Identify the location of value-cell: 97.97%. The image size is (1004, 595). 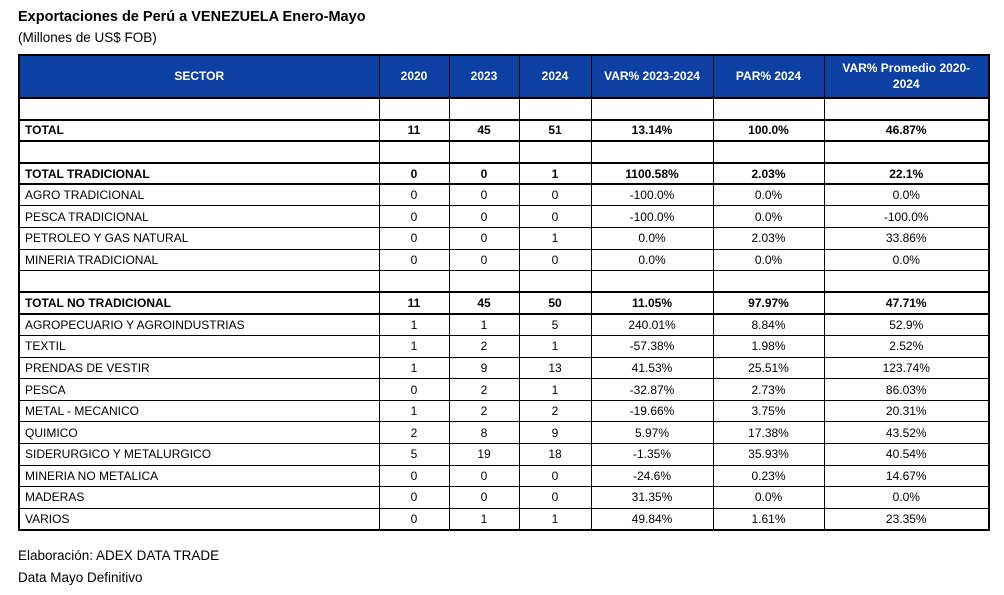
(768, 303).